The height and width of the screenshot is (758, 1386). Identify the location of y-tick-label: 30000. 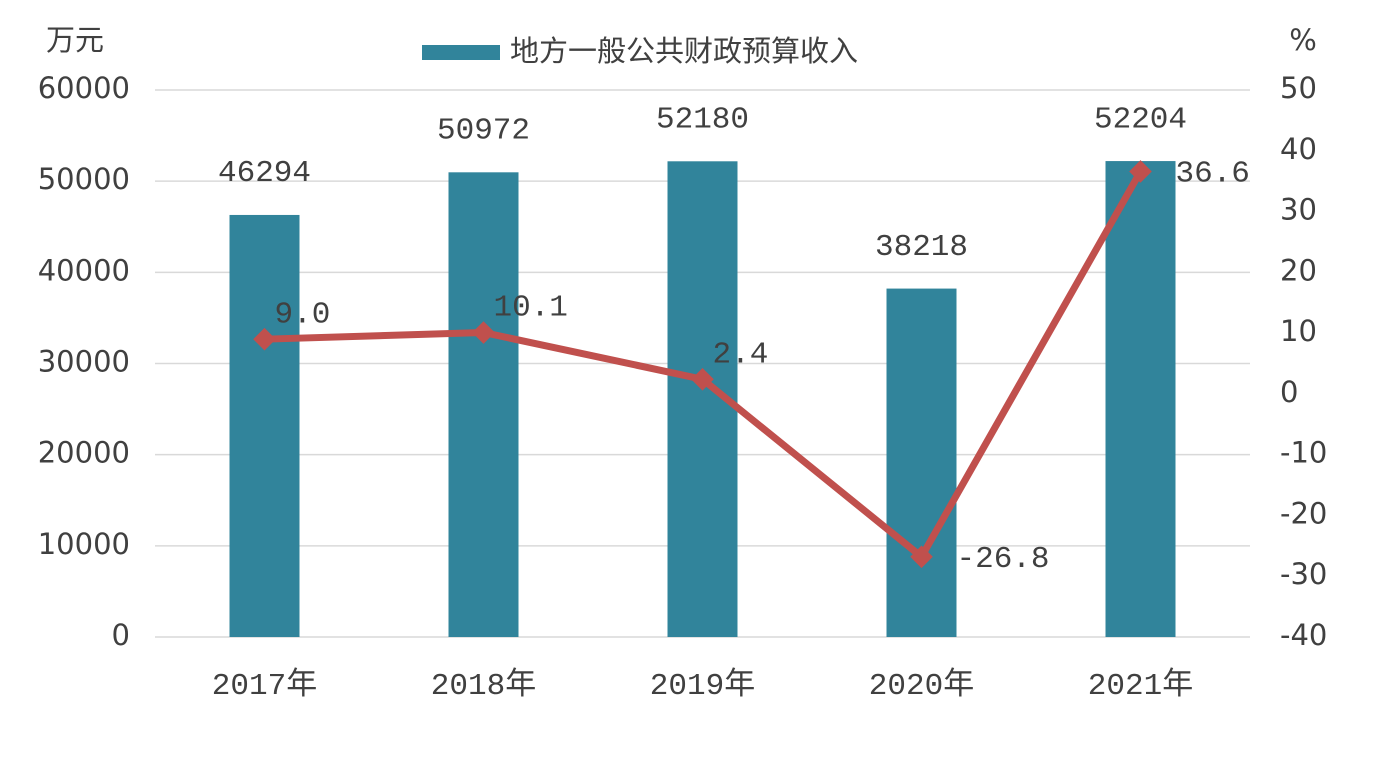
(84, 362).